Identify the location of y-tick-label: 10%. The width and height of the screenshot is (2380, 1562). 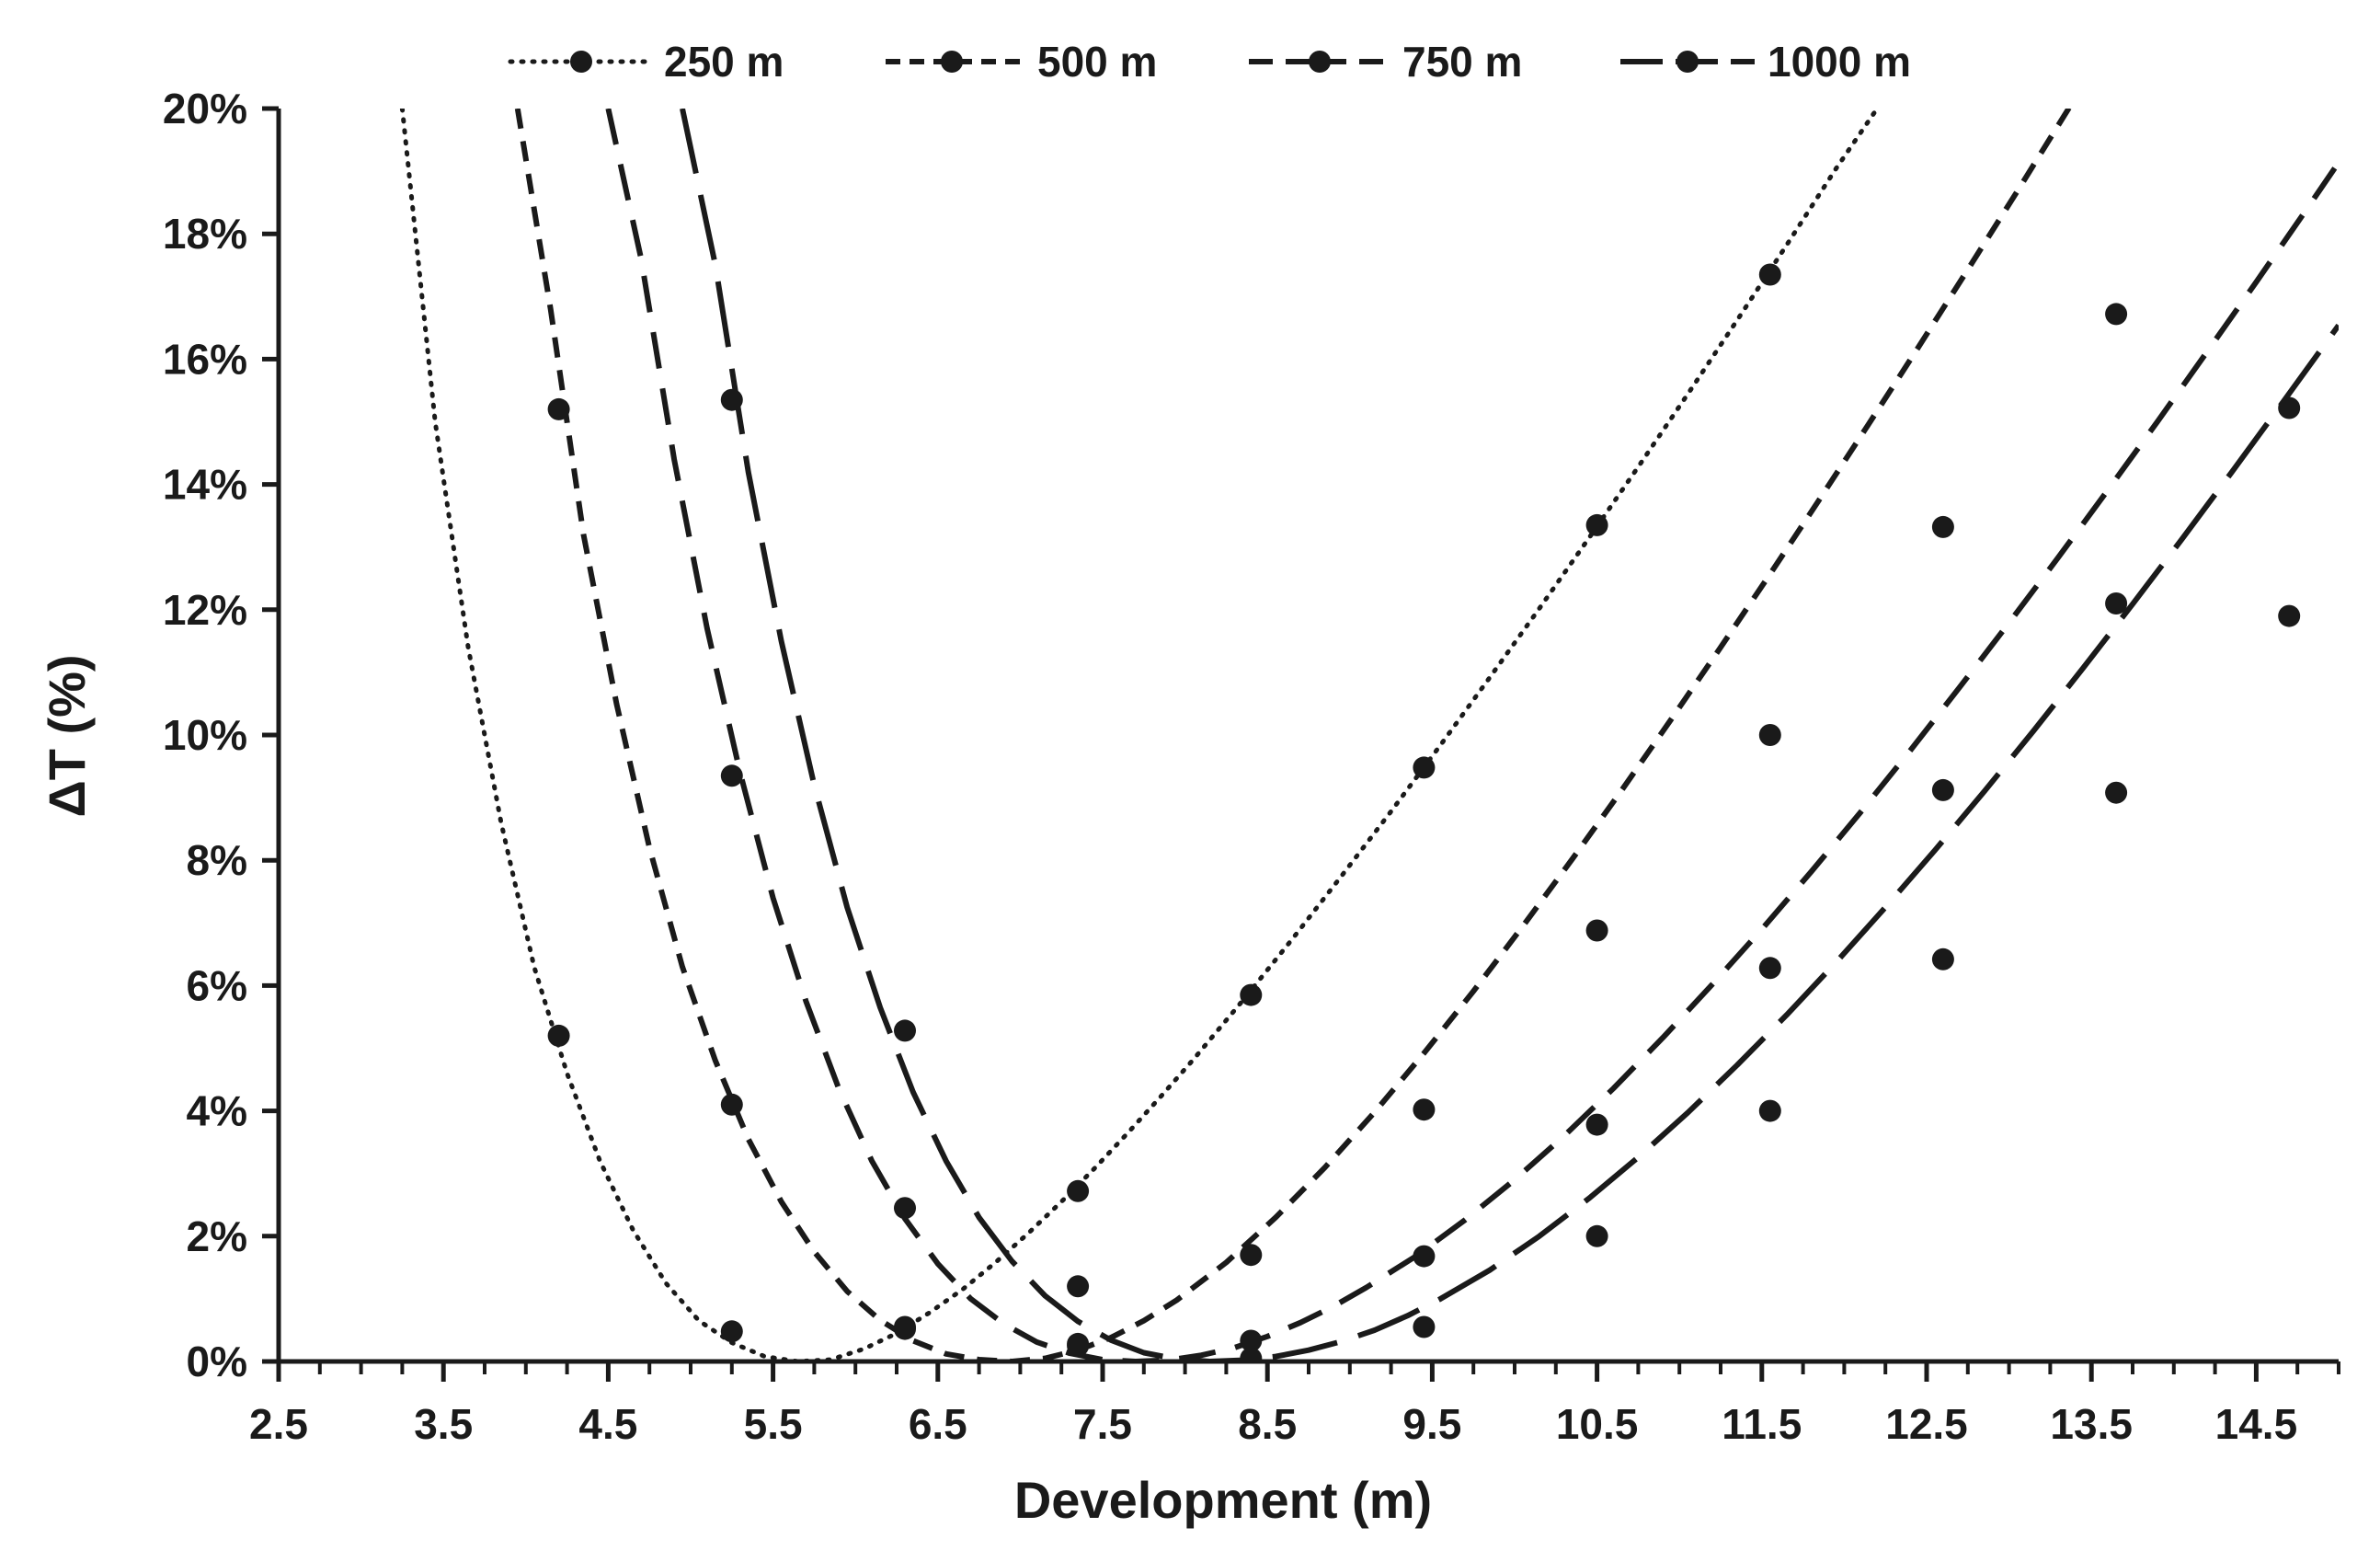
(205, 735).